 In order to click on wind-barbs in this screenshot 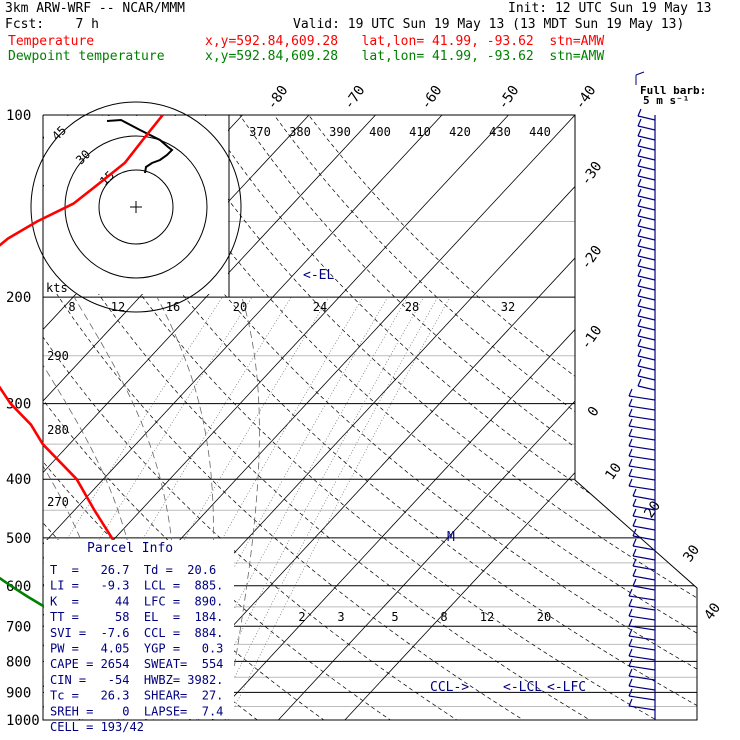, I will do `click(642, 414)`.